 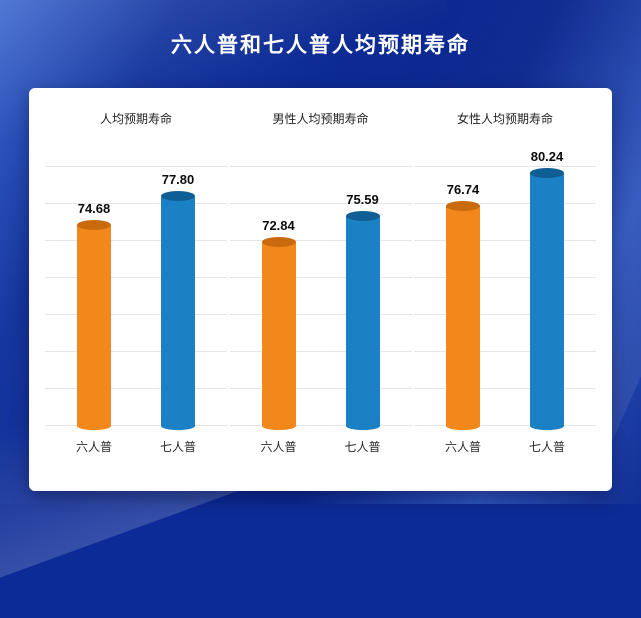 I want to click on header: 六人普和七人普人均预期寿命, so click(x=320, y=44).